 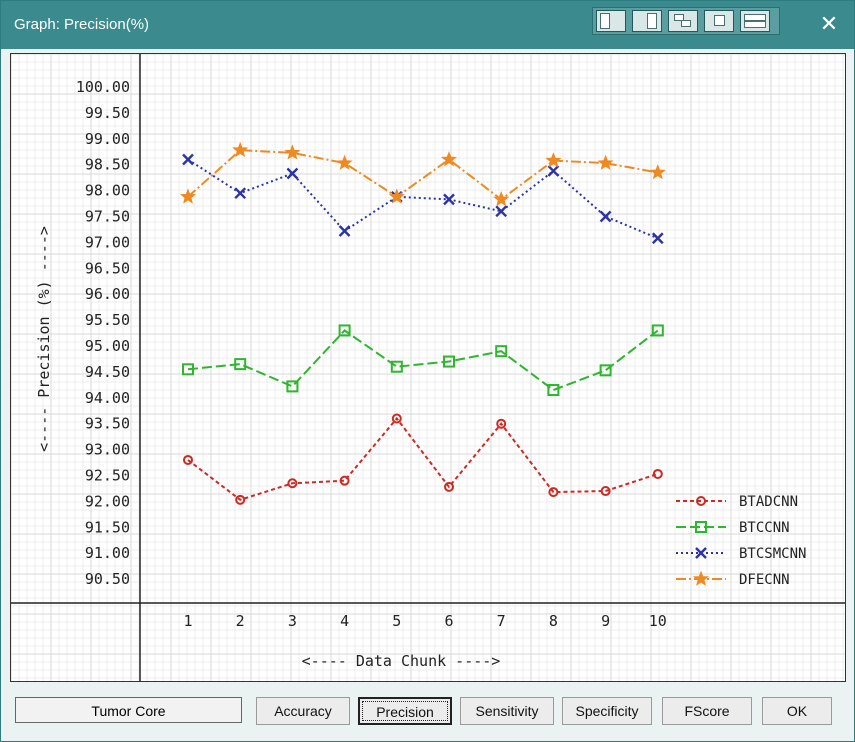 I want to click on accuracy-button: Accuracy, so click(x=303, y=711).